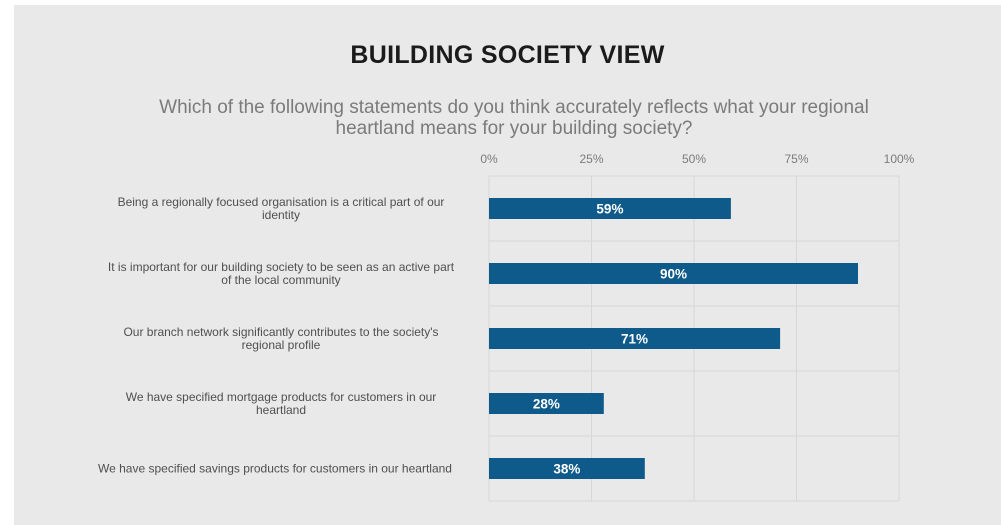 The image size is (1001, 525). Describe the element at coordinates (796, 159) in the screenshot. I see `x-tick-label: 75%` at that location.